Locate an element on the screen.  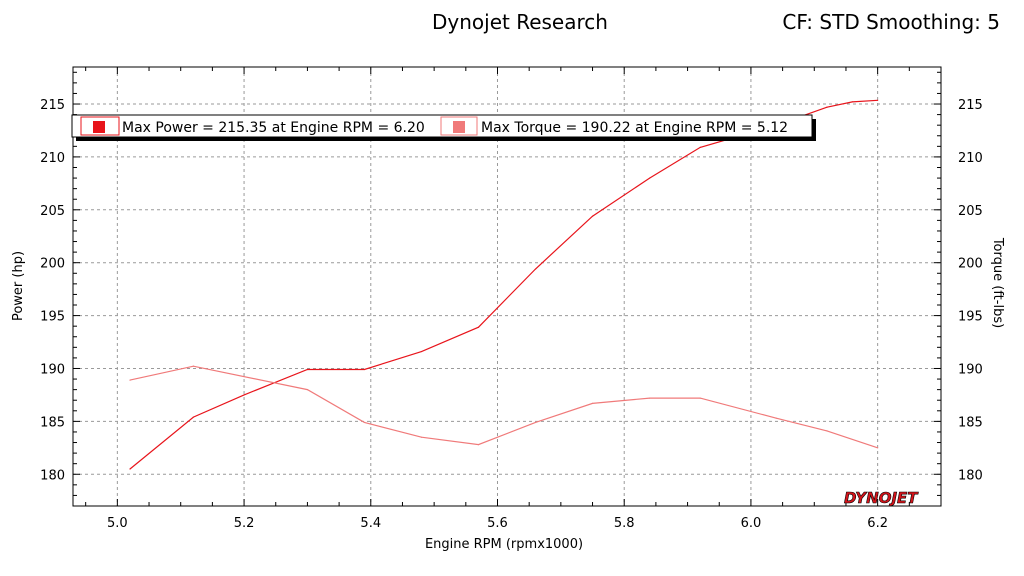
y-tick-label-left: 185 is located at coordinates (52, 422).